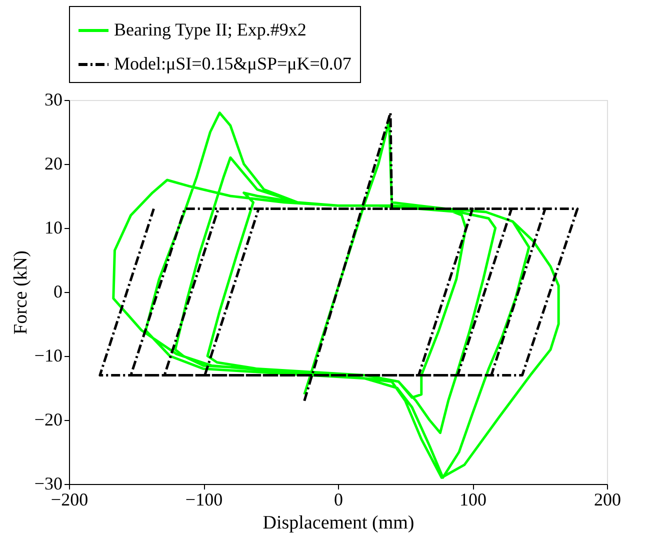 This screenshot has width=646, height=537. What do you see at coordinates (338, 523) in the screenshot?
I see `x-axis-title: Displacement (mm)` at bounding box center [338, 523].